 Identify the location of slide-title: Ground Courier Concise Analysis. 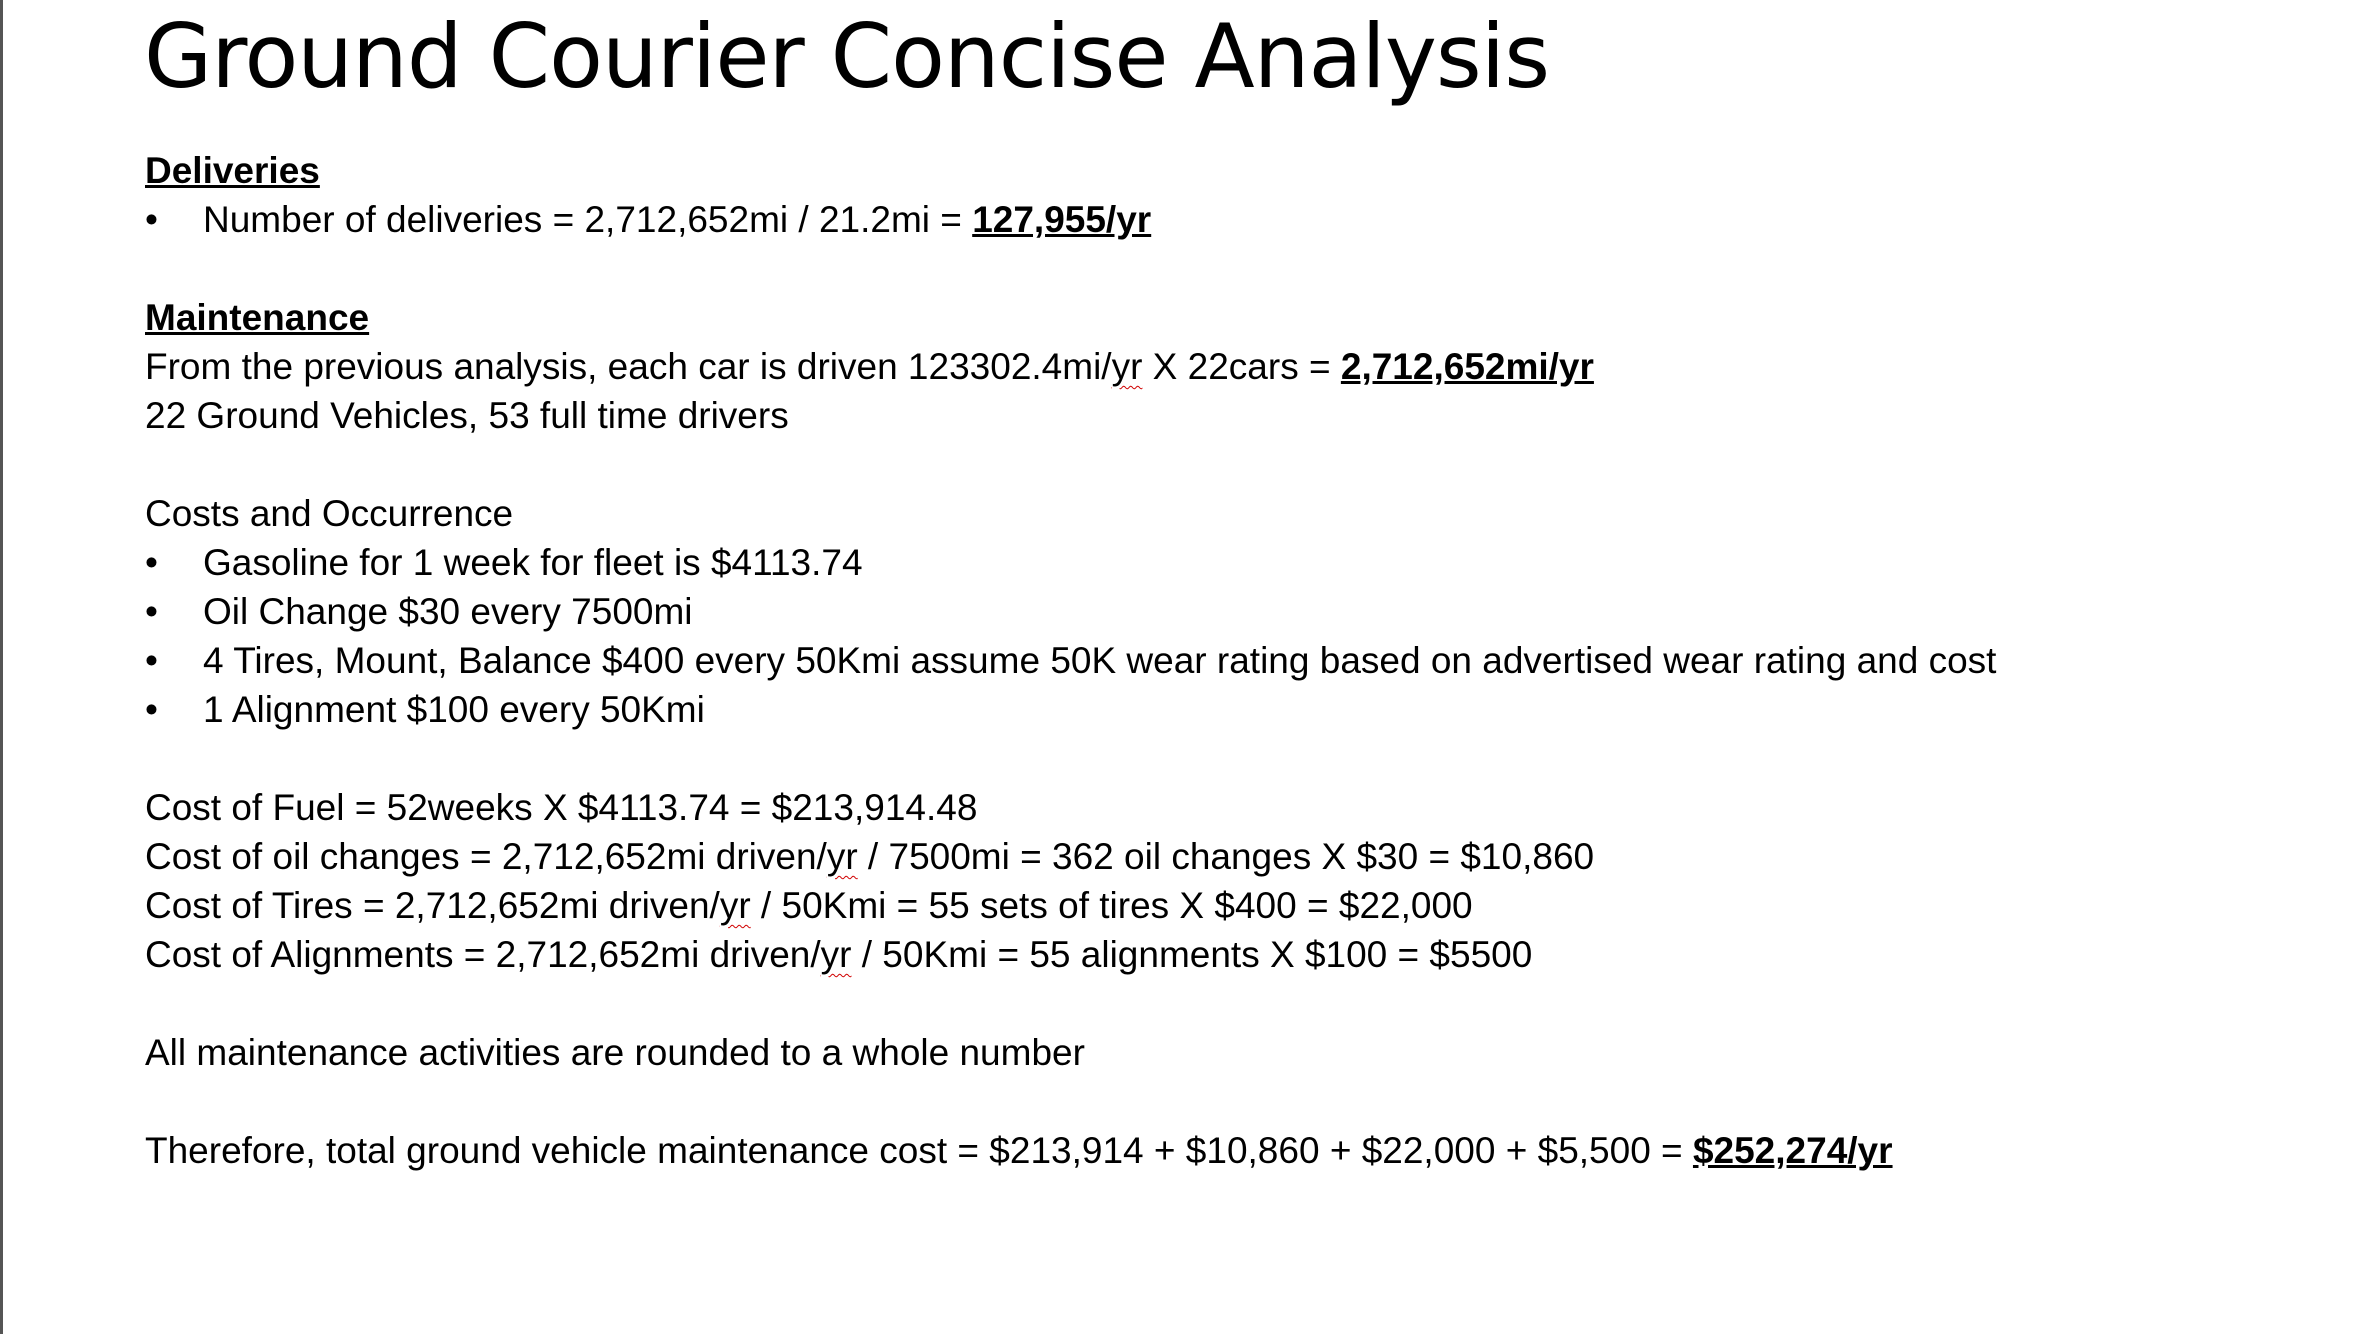
(847, 56).